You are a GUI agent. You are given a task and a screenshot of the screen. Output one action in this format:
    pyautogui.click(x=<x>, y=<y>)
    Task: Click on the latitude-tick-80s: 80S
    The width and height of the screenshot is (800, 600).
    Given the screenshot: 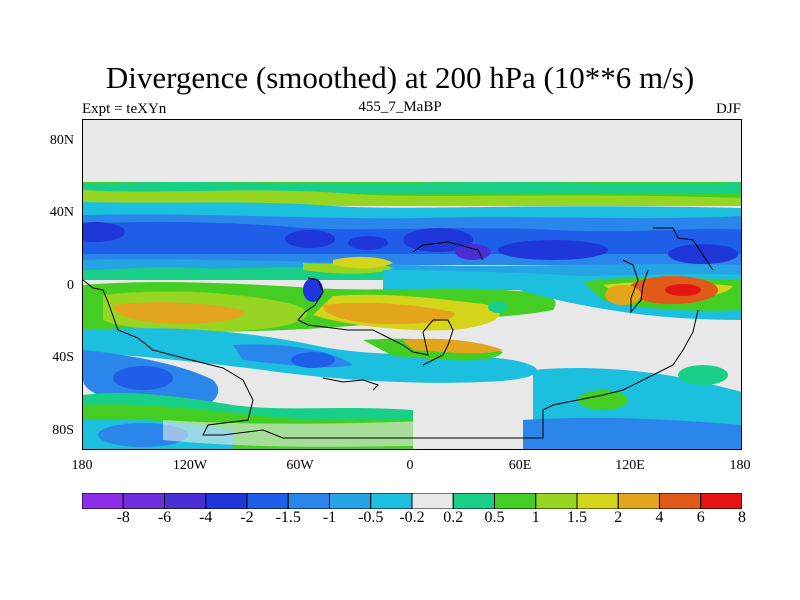 What is the action you would take?
    pyautogui.click(x=63, y=430)
    